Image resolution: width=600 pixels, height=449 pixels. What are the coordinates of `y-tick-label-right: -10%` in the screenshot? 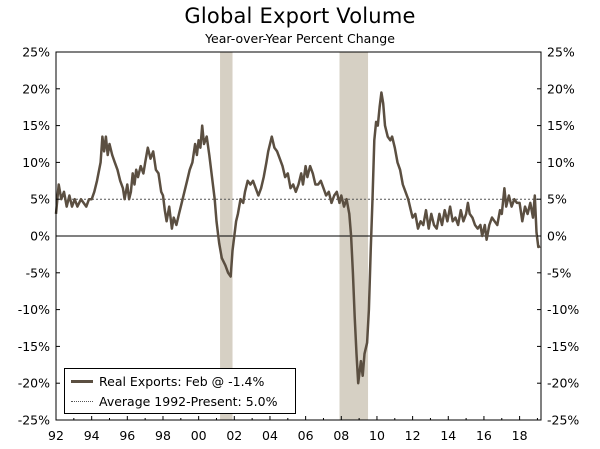 It's located at (563, 309).